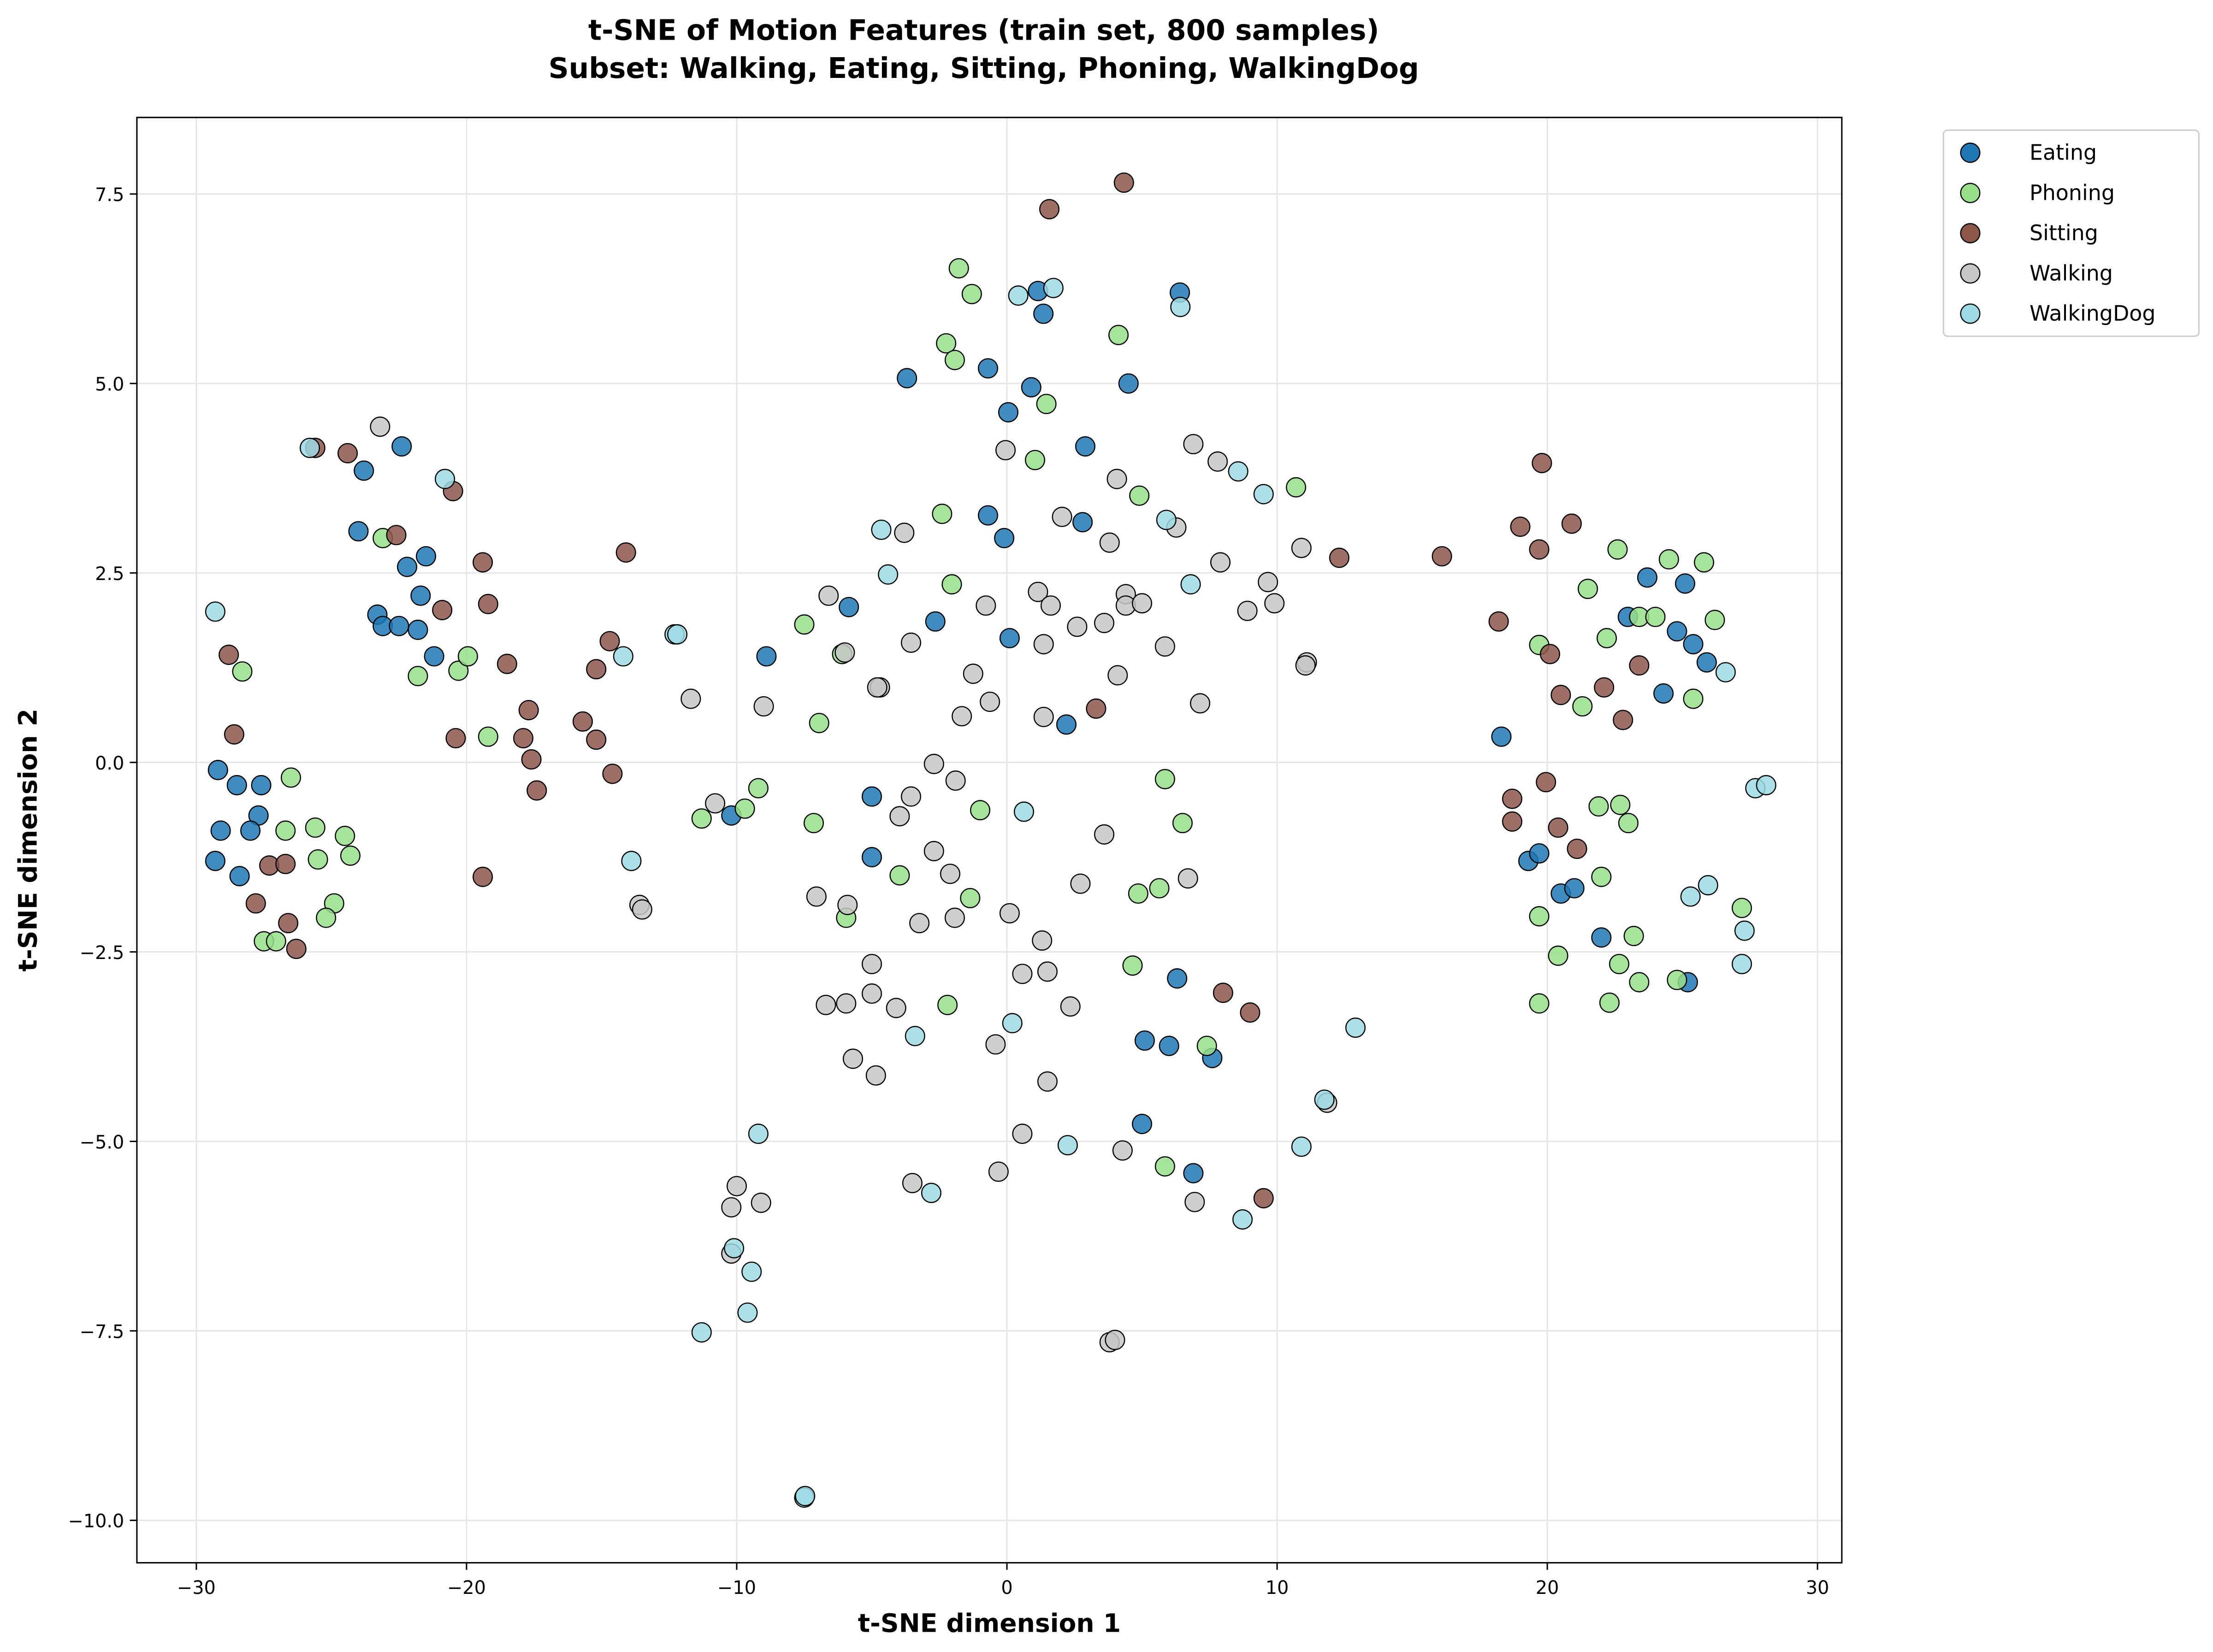  Describe the element at coordinates (2064, 233) in the screenshot. I see `legend-label-sitting: Sitting` at that location.